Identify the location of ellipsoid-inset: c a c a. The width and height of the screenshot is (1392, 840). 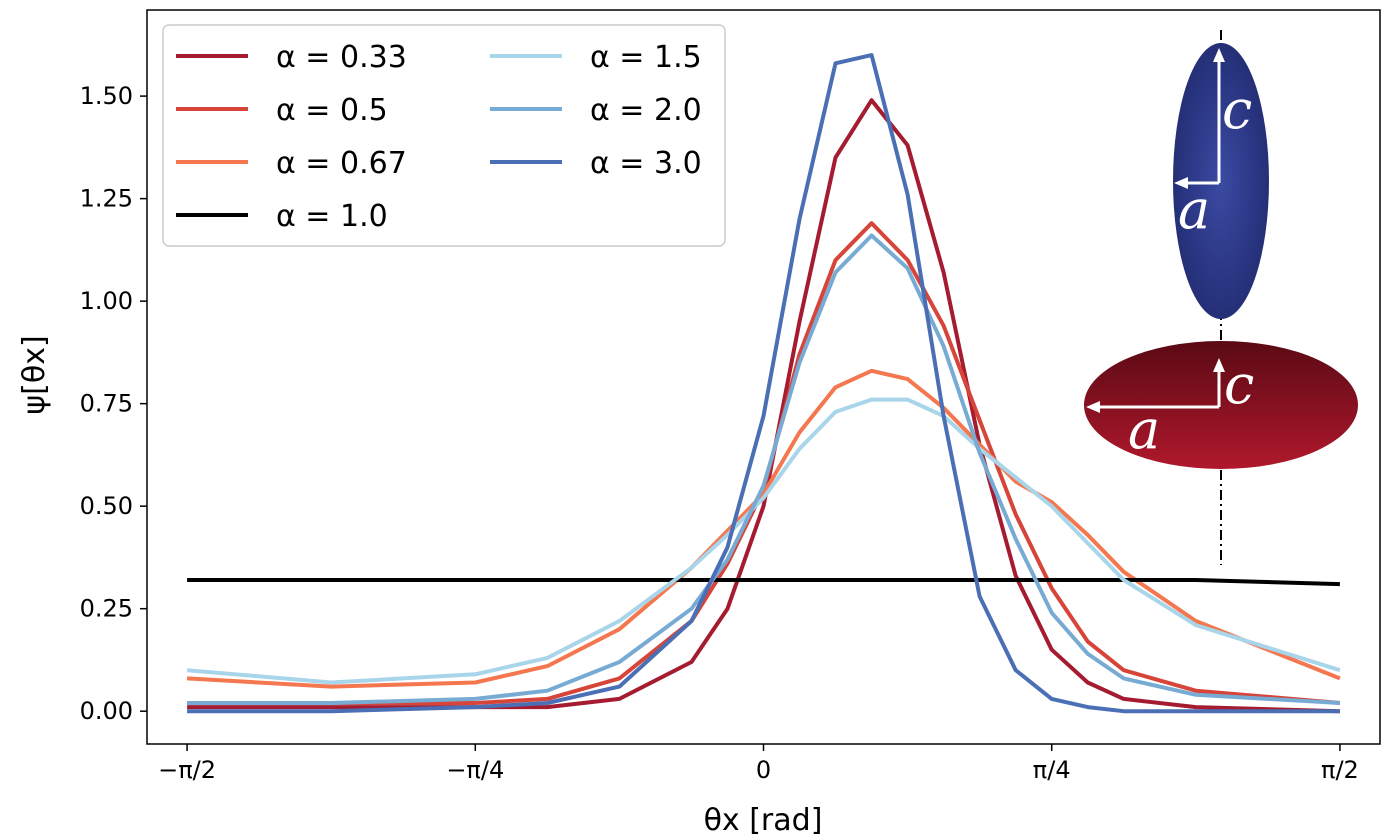
(1221, 297).